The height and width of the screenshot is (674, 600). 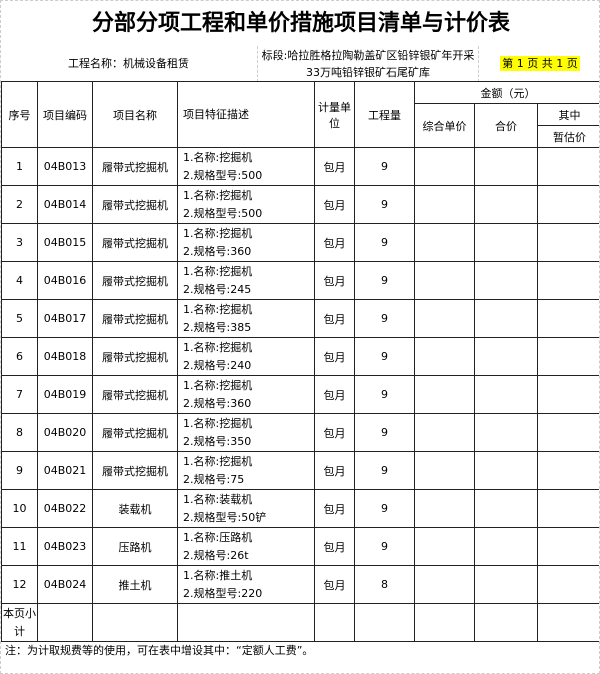 I want to click on cell-code: 04B018, so click(x=65, y=356).